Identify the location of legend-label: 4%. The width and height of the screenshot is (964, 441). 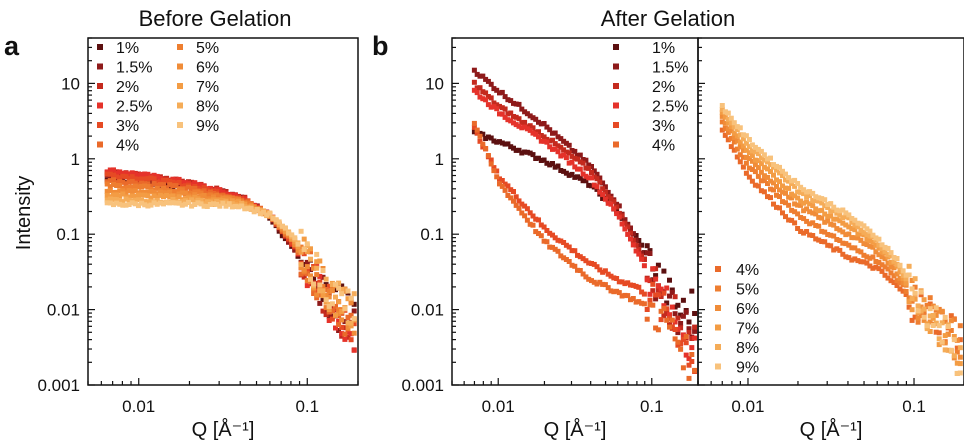
(663, 146).